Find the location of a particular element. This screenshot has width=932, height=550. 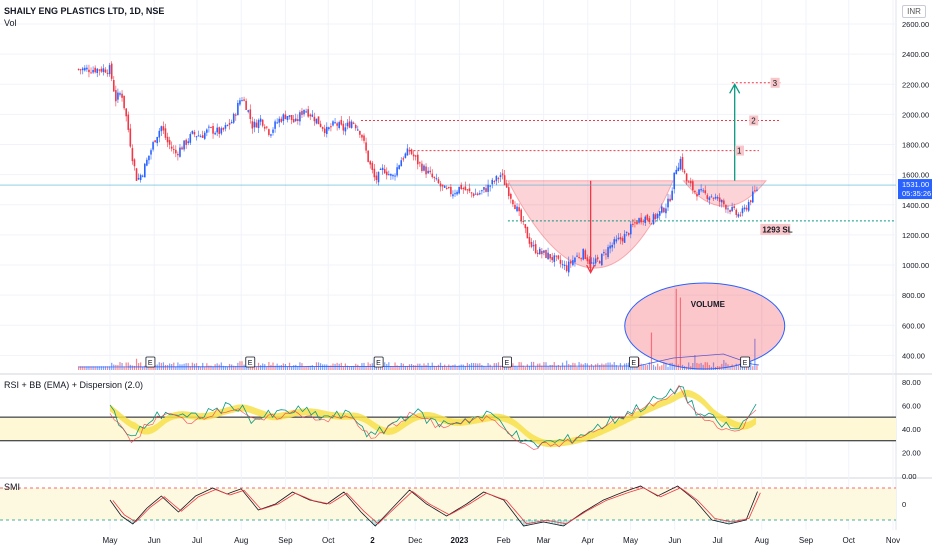

target-label-box is located at coordinates (739, 150).